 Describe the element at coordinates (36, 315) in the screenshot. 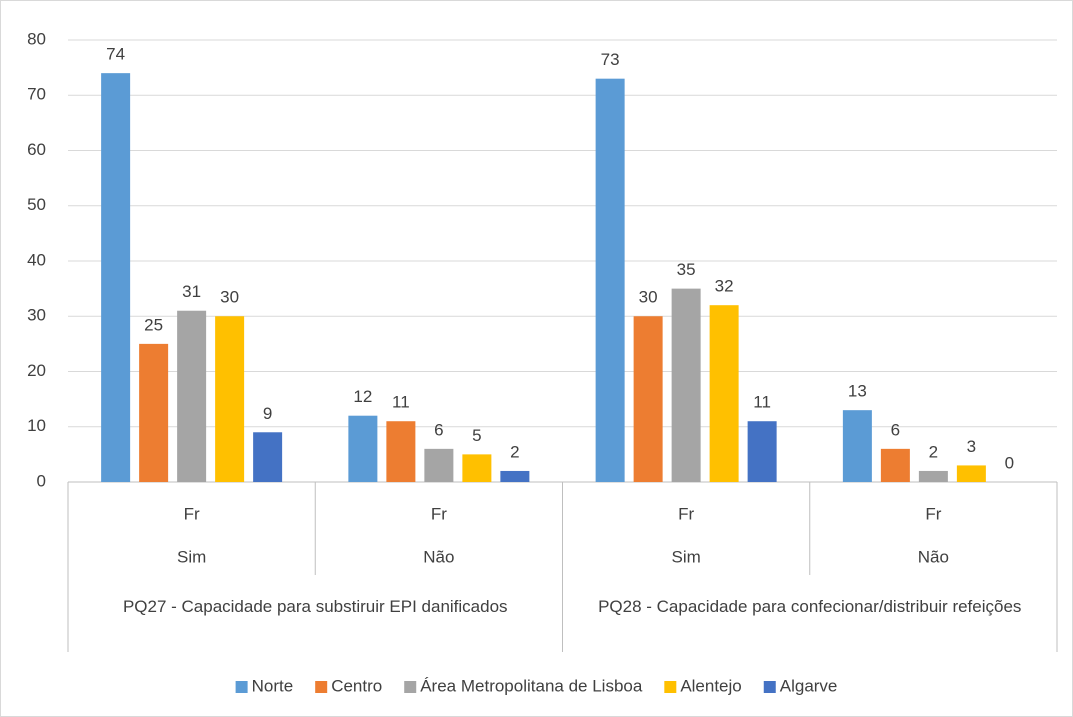

I see `y-tick-label: 30` at that location.